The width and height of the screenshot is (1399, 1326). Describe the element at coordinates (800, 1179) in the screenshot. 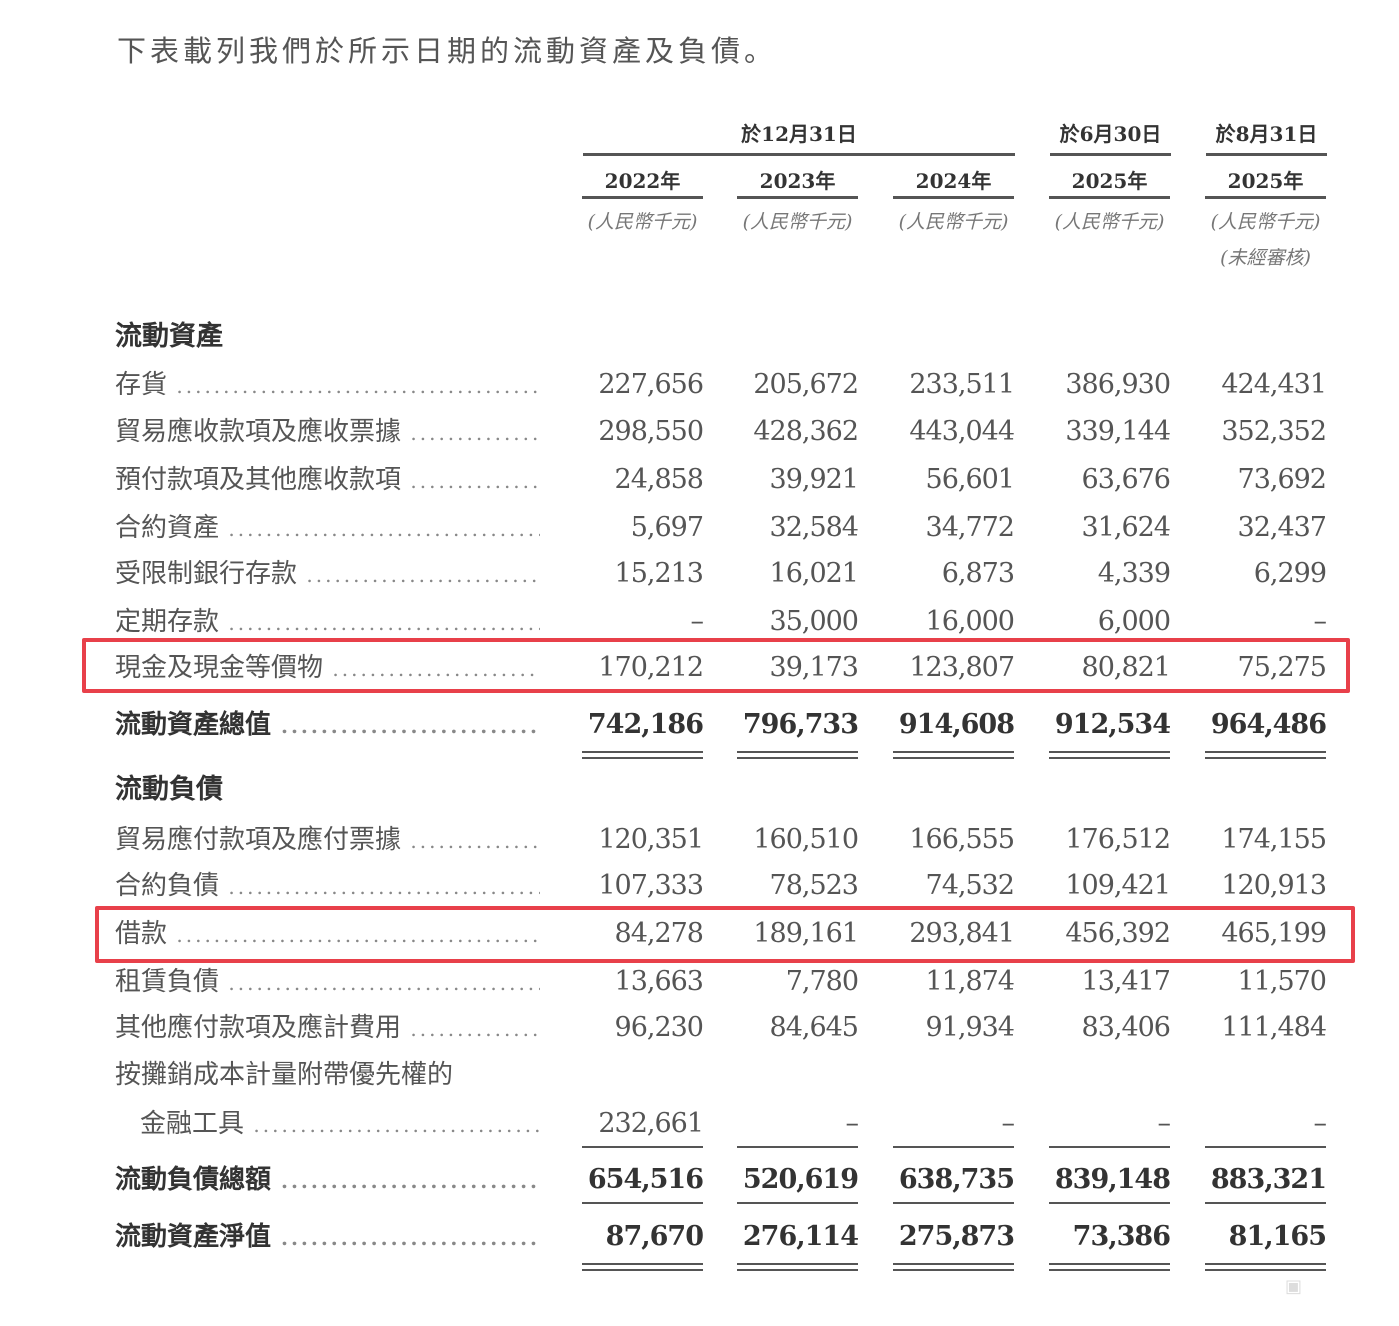

I see `row-value: 520,619` at that location.